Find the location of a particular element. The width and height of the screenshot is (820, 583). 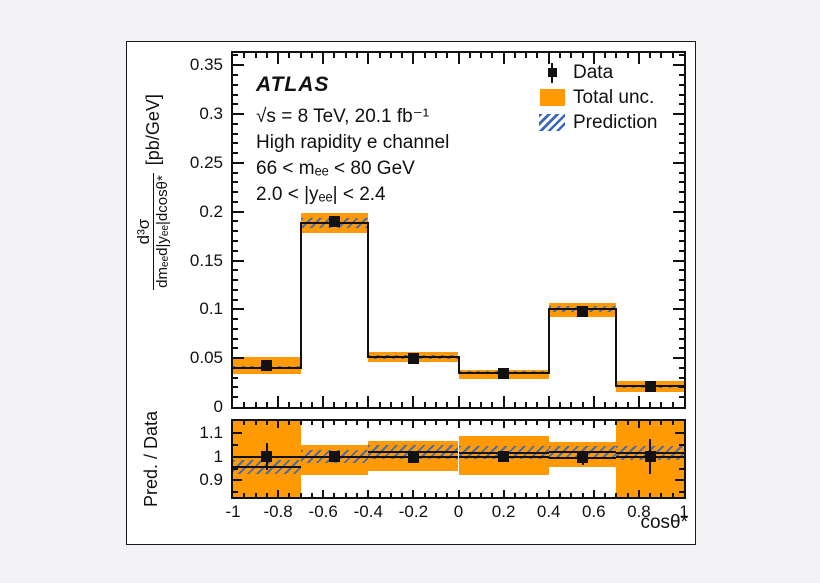

main-y-tick-label: 0.25 is located at coordinates (206, 162).